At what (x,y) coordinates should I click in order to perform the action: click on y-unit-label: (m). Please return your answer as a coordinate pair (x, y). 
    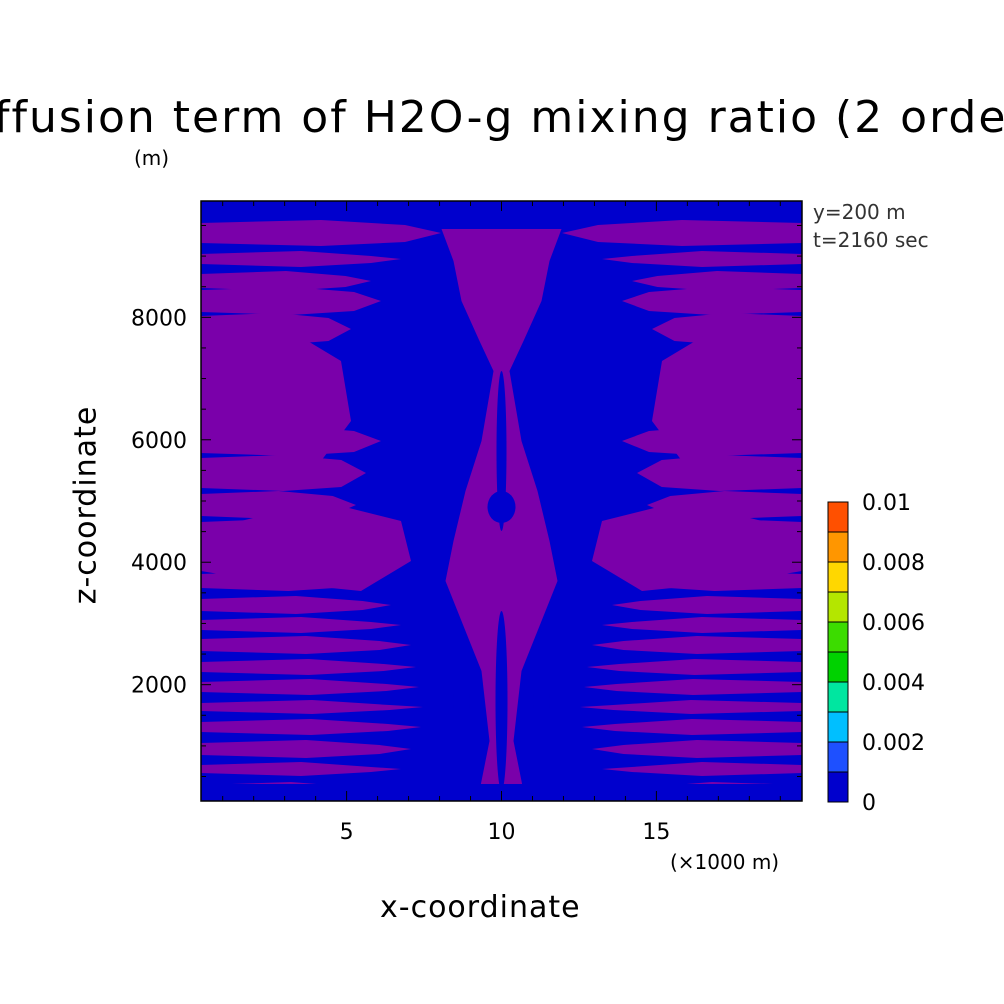
    Looking at the image, I should click on (152, 158).